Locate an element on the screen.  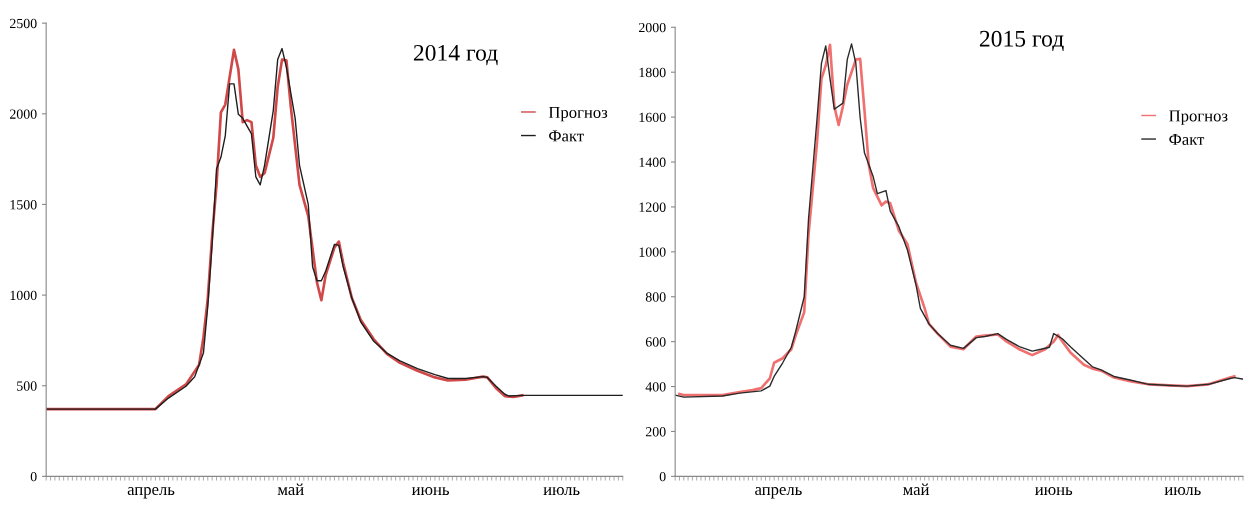
y-tick-label: 1400 is located at coordinates (652, 162).